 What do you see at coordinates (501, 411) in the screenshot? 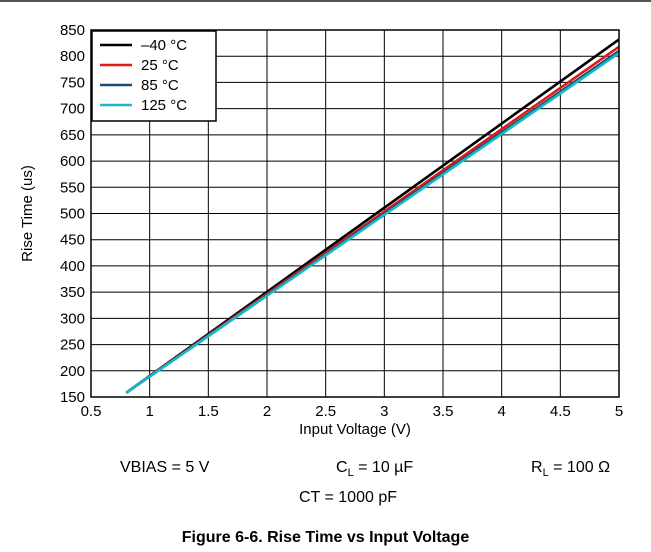
I see `x-tick-label: 4` at bounding box center [501, 411].